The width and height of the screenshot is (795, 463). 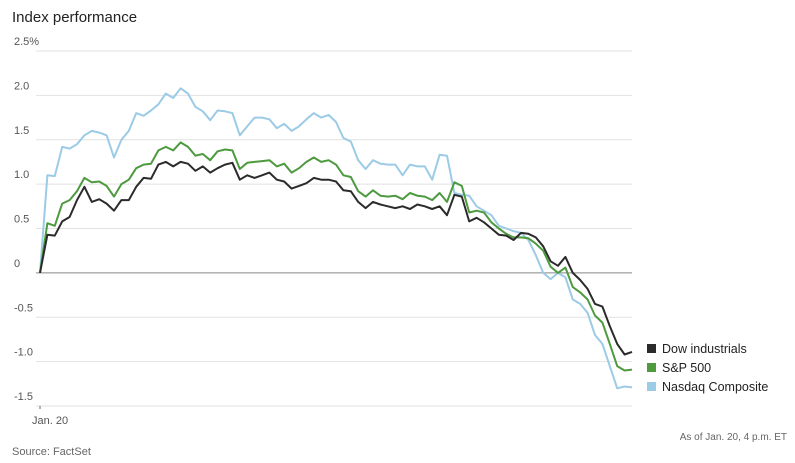 What do you see at coordinates (23, 353) in the screenshot?
I see `y-tick-label: -1.0` at bounding box center [23, 353].